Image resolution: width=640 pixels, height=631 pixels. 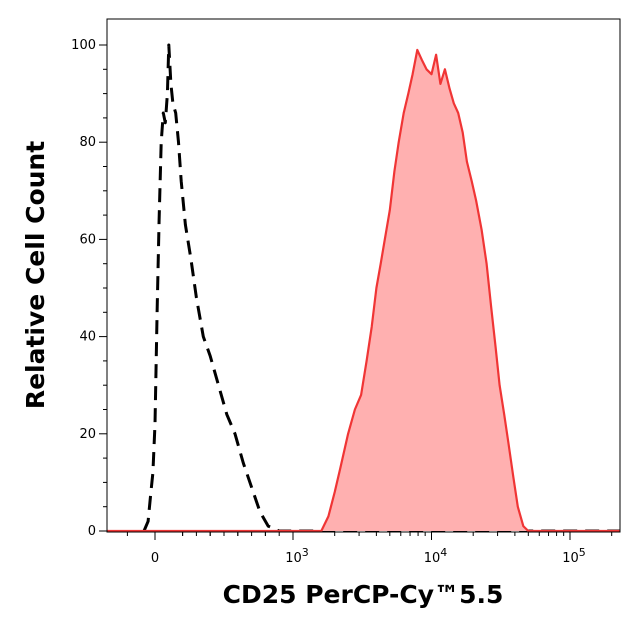 What do you see at coordinates (35, 275) in the screenshot?
I see `y-axis-title: Relative Cell Count` at bounding box center [35, 275].